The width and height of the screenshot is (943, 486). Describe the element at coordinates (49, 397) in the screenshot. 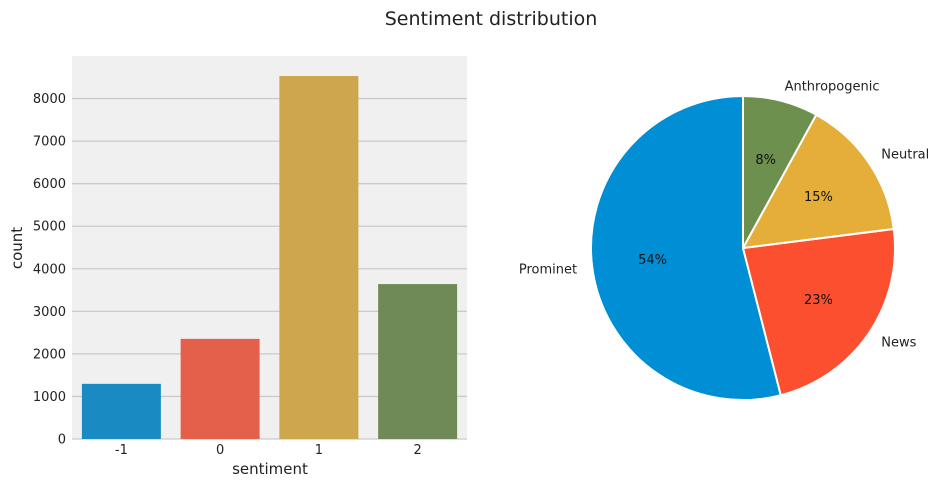

I see `bar-y-tick-label: 1000` at that location.